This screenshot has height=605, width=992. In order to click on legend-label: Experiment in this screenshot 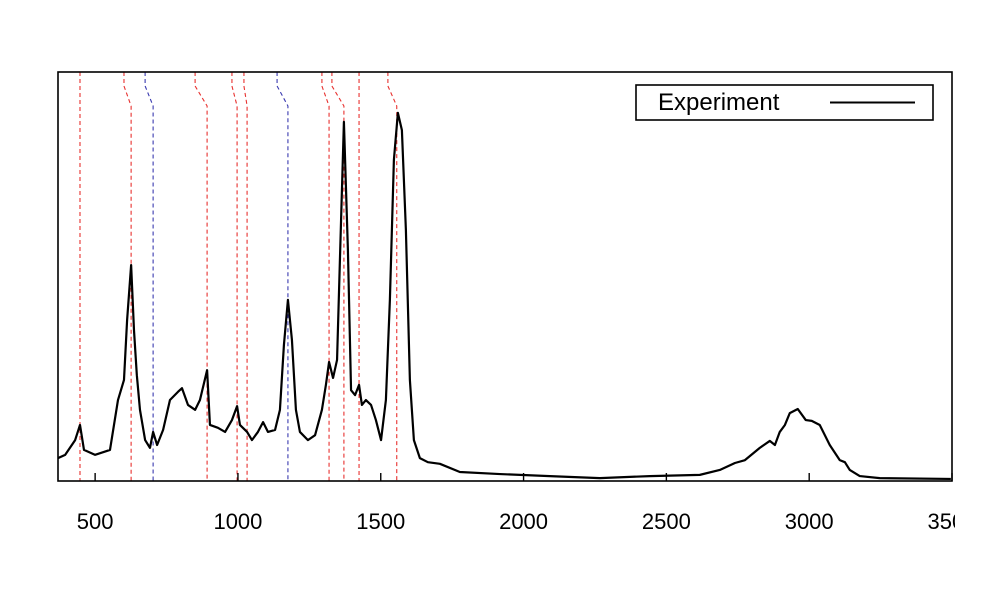, I will do `click(719, 102)`.